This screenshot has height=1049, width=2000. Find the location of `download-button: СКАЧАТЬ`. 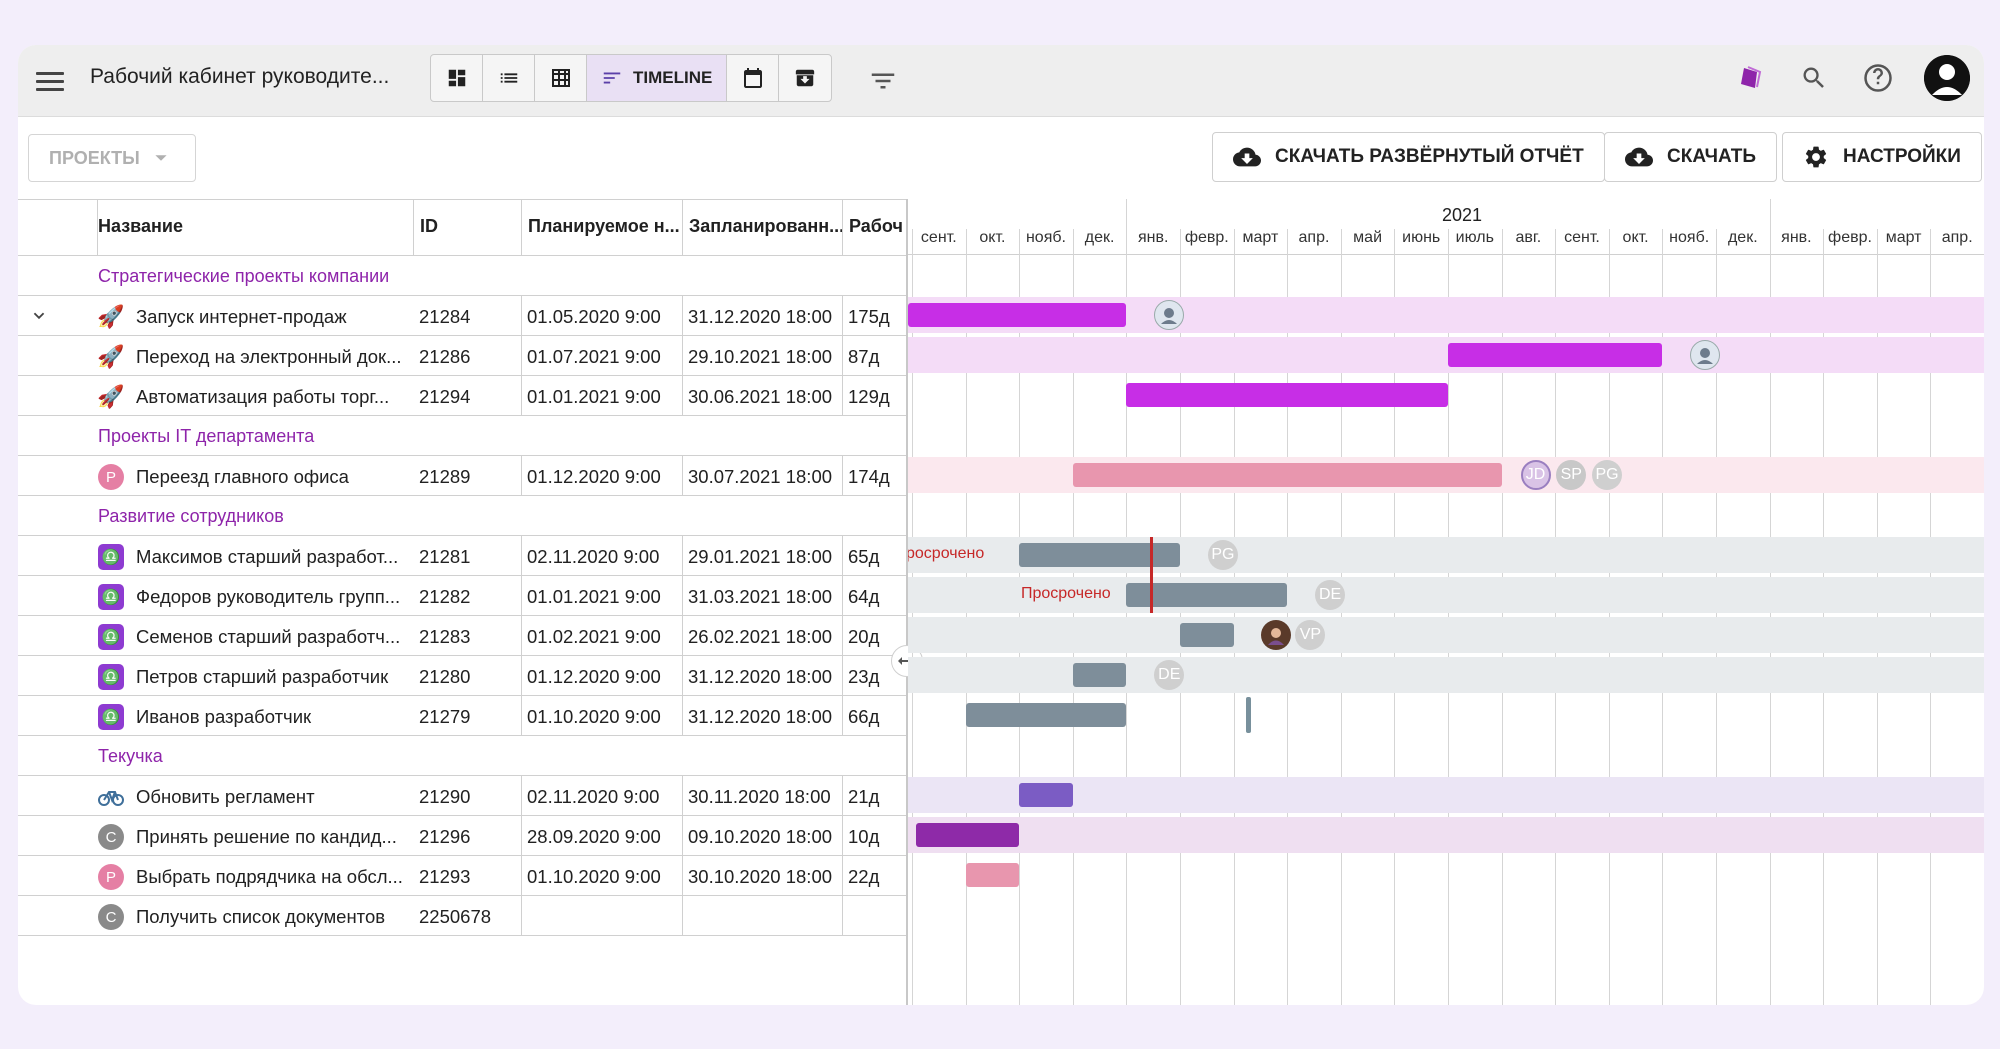

download-button: СКАЧАТЬ is located at coordinates (1690, 157).